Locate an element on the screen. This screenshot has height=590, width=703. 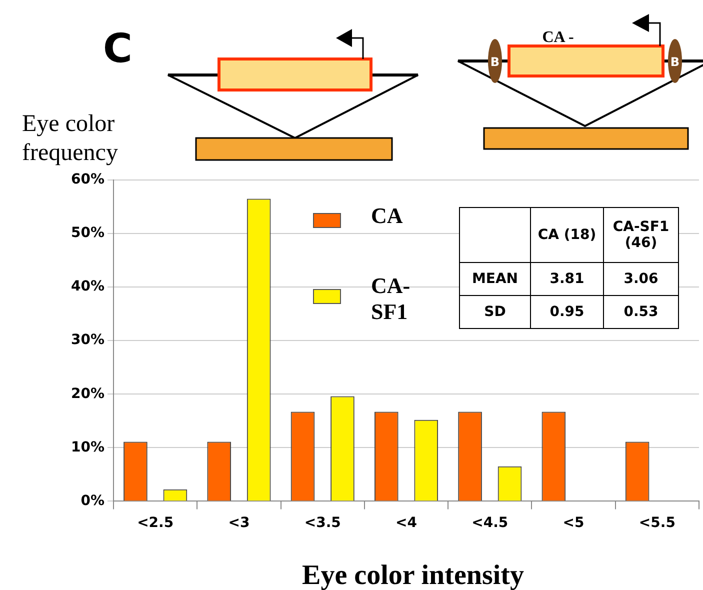
y-tick-label: 10% is located at coordinates (87, 447).